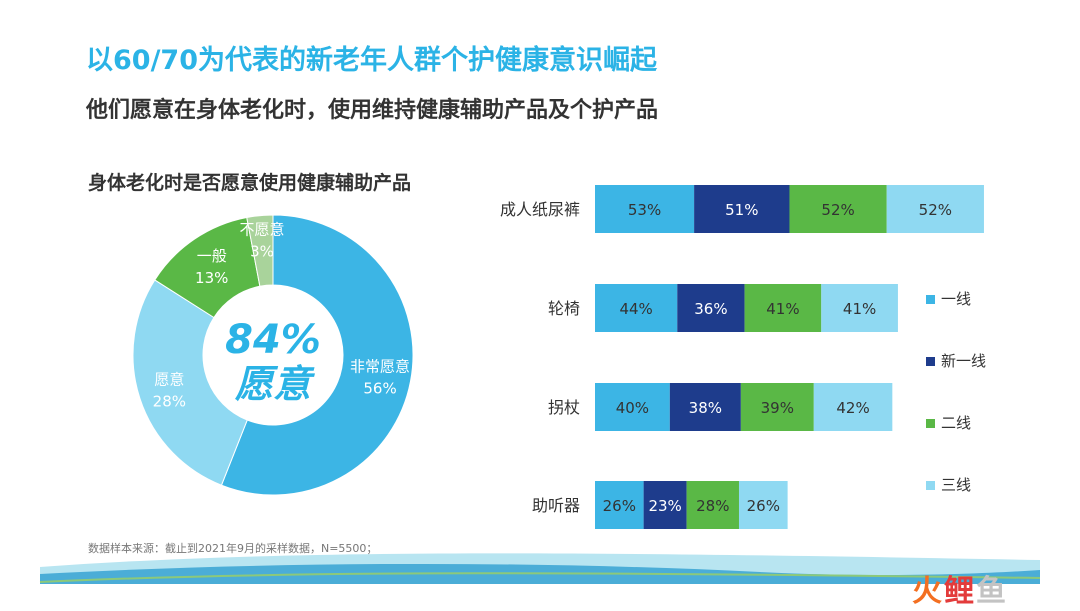 This screenshot has height=611, width=1080. What do you see at coordinates (274, 384) in the screenshot?
I see `donut-center-label: 愿意` at bounding box center [274, 384].